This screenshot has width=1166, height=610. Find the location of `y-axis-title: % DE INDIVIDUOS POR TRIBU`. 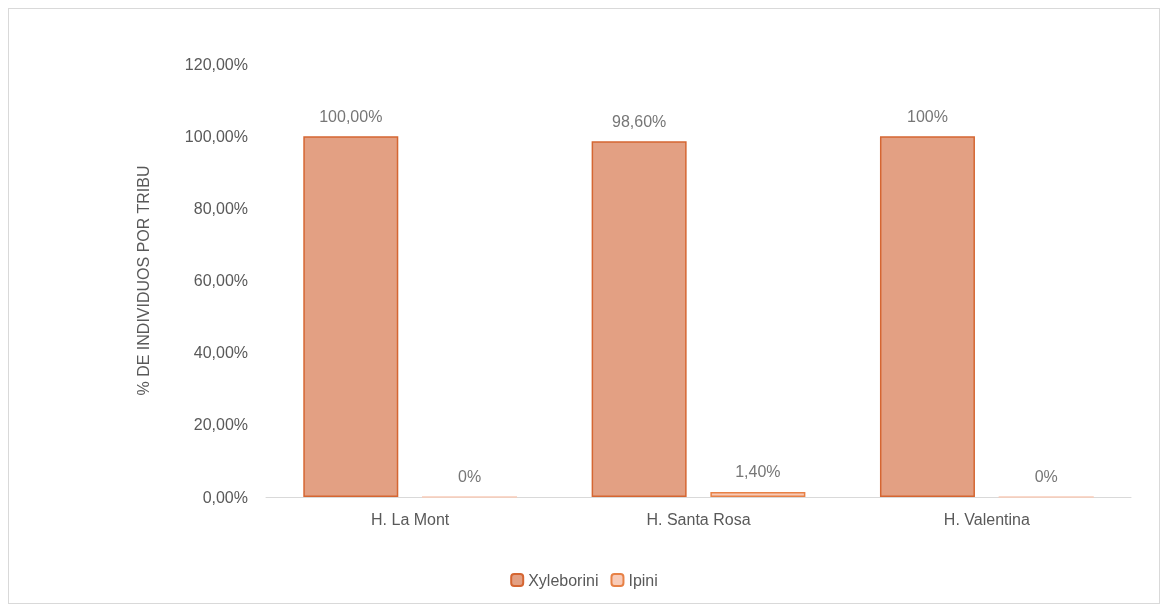

y-axis-title: % DE INDIVIDUOS POR TRIBU is located at coordinates (143, 280).